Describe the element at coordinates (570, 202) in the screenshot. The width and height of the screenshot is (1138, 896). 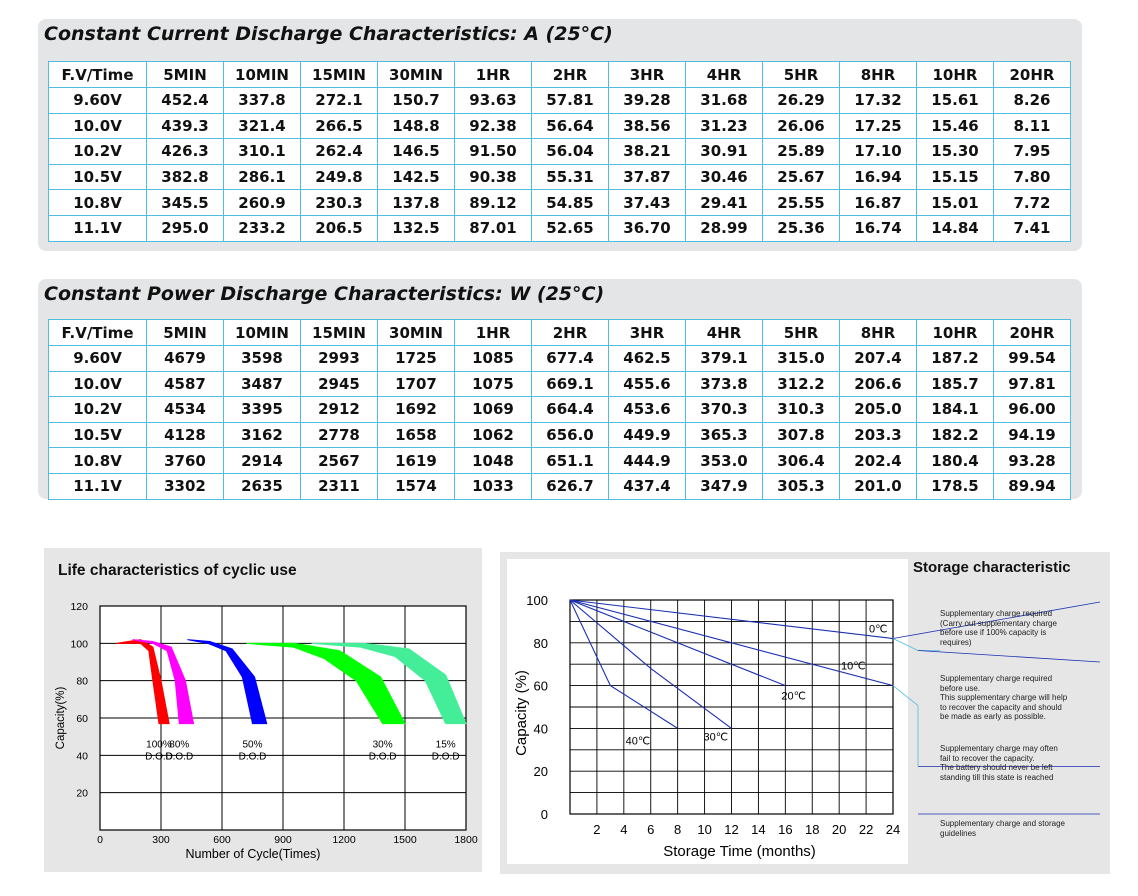
I see `table-cell: 54.85` at that location.